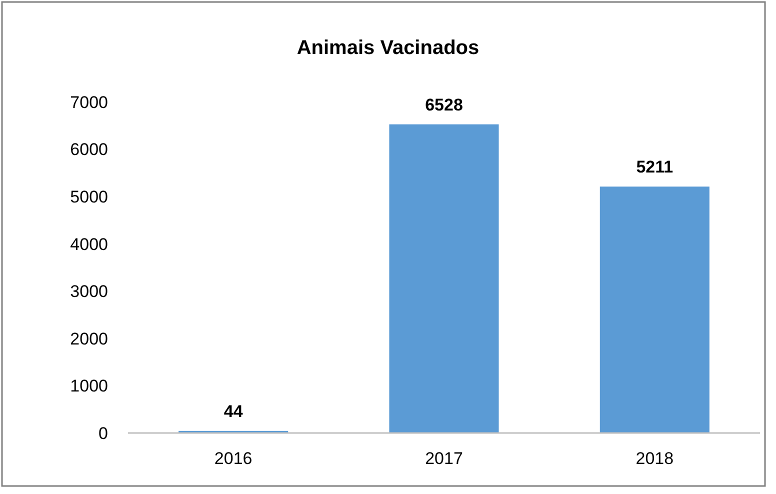 This screenshot has width=776, height=494. I want to click on y-tick-label: 2000, so click(89, 338).